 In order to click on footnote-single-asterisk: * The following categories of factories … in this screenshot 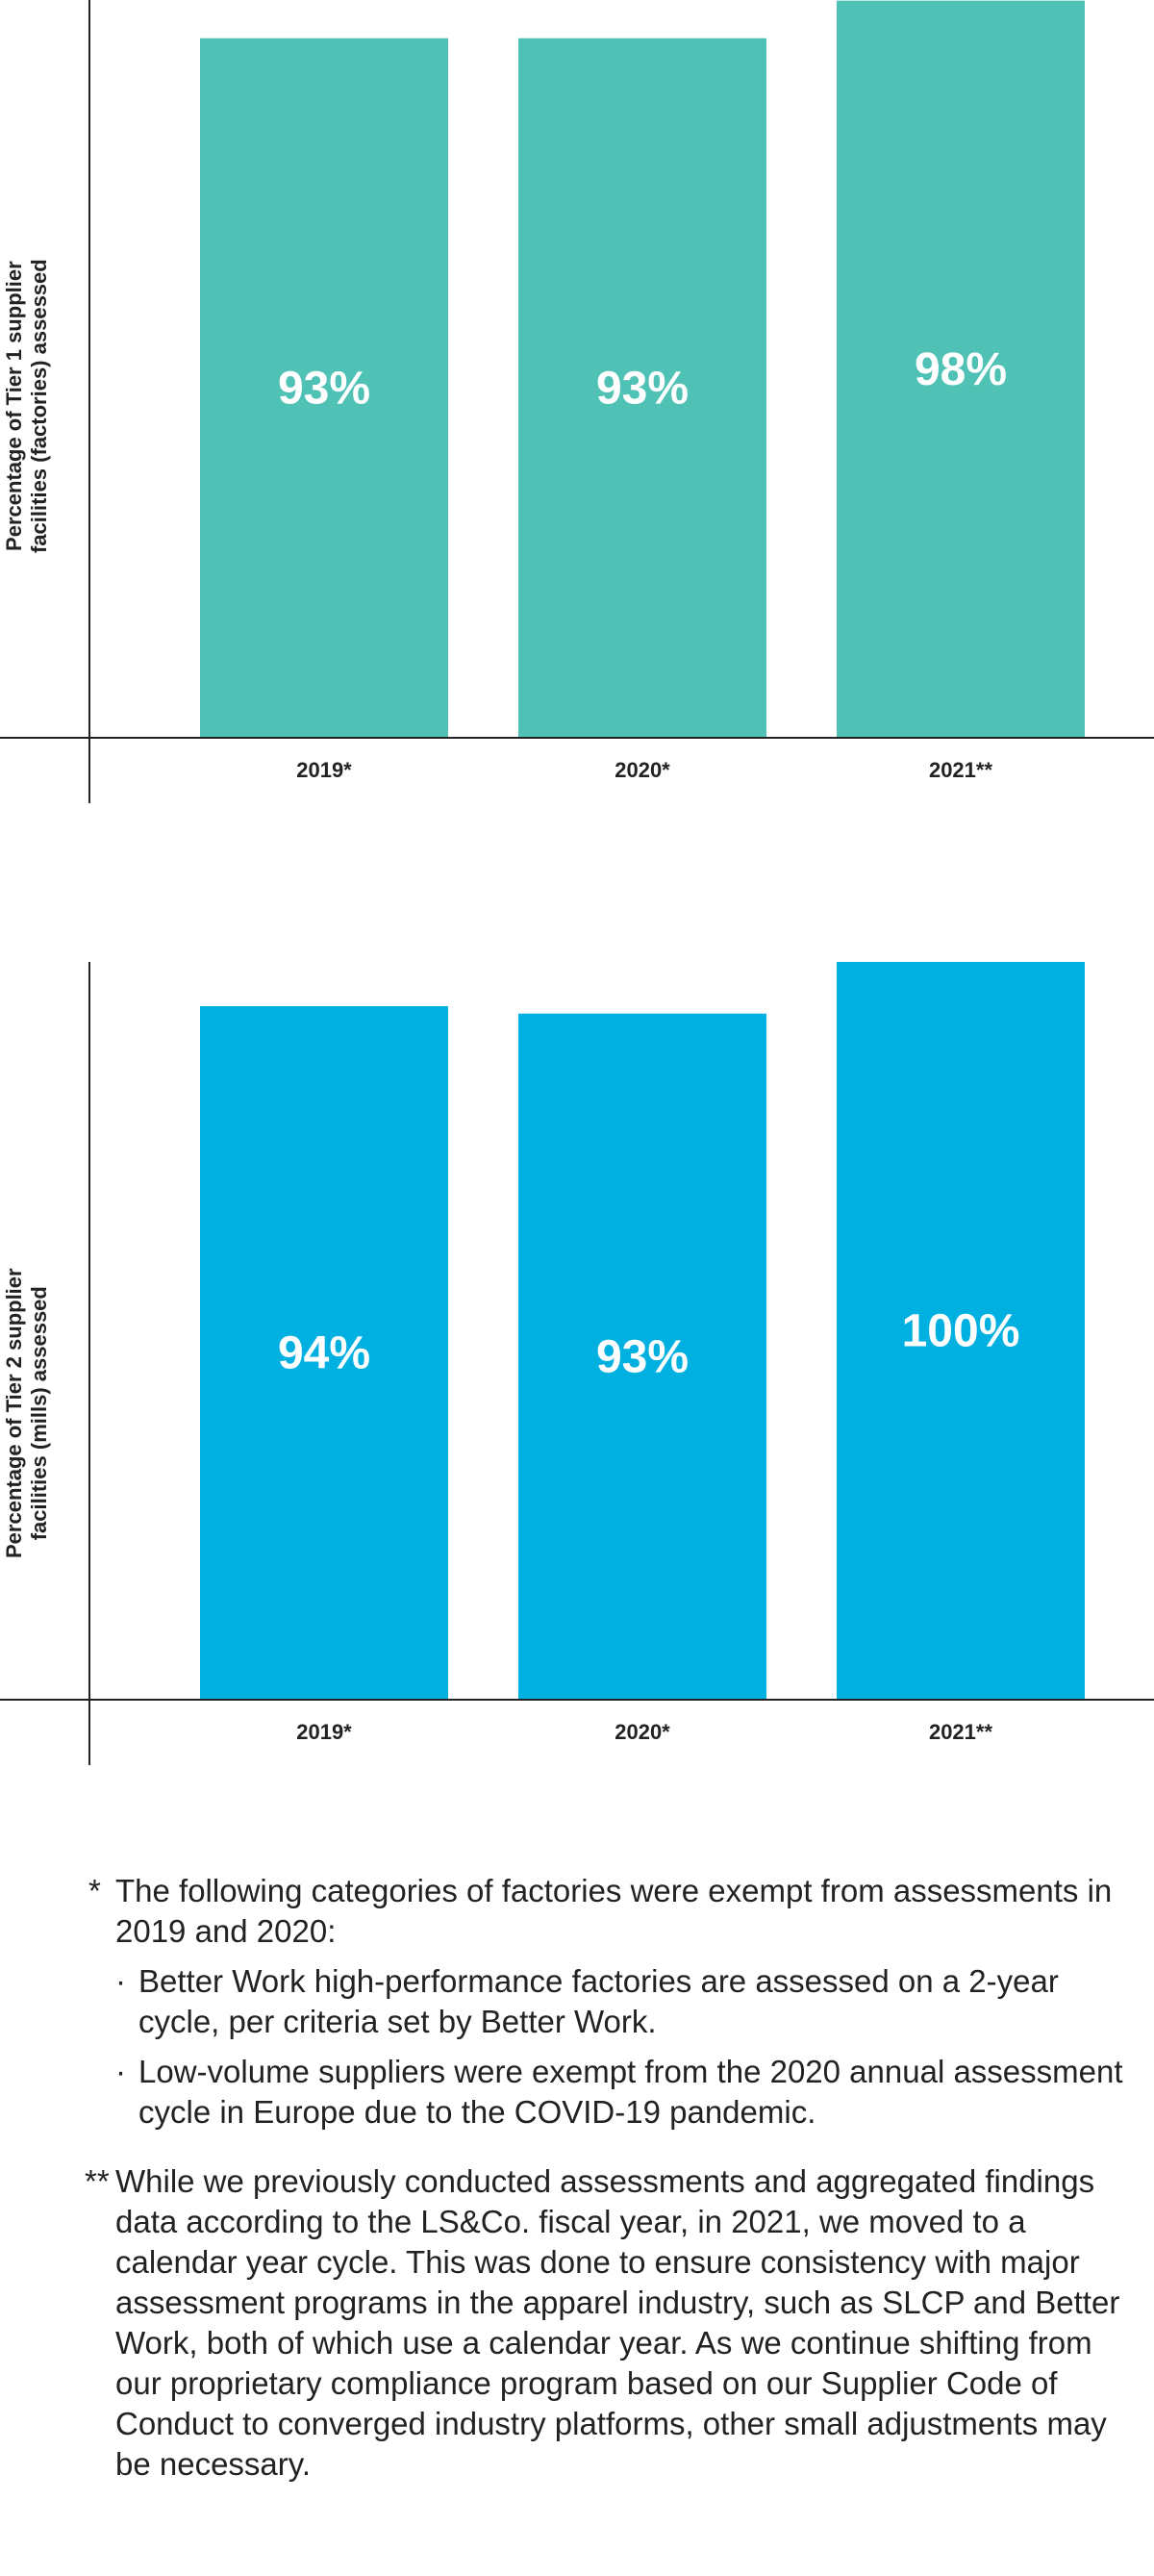, I will do `click(608, 1912)`.